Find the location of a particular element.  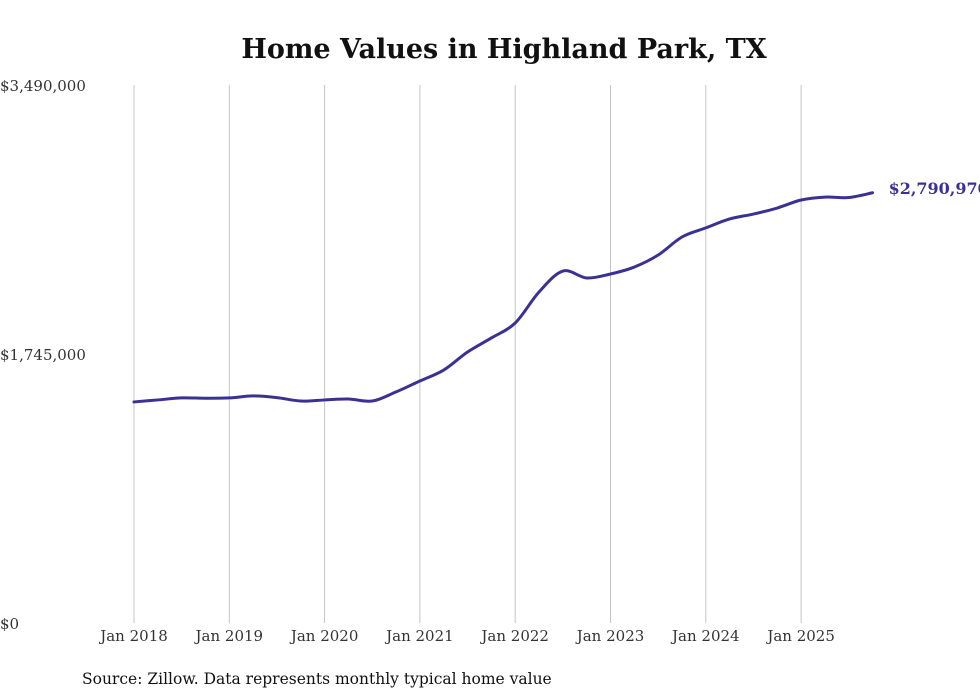

end-value-label: $2,790,970 is located at coordinates (934, 188).